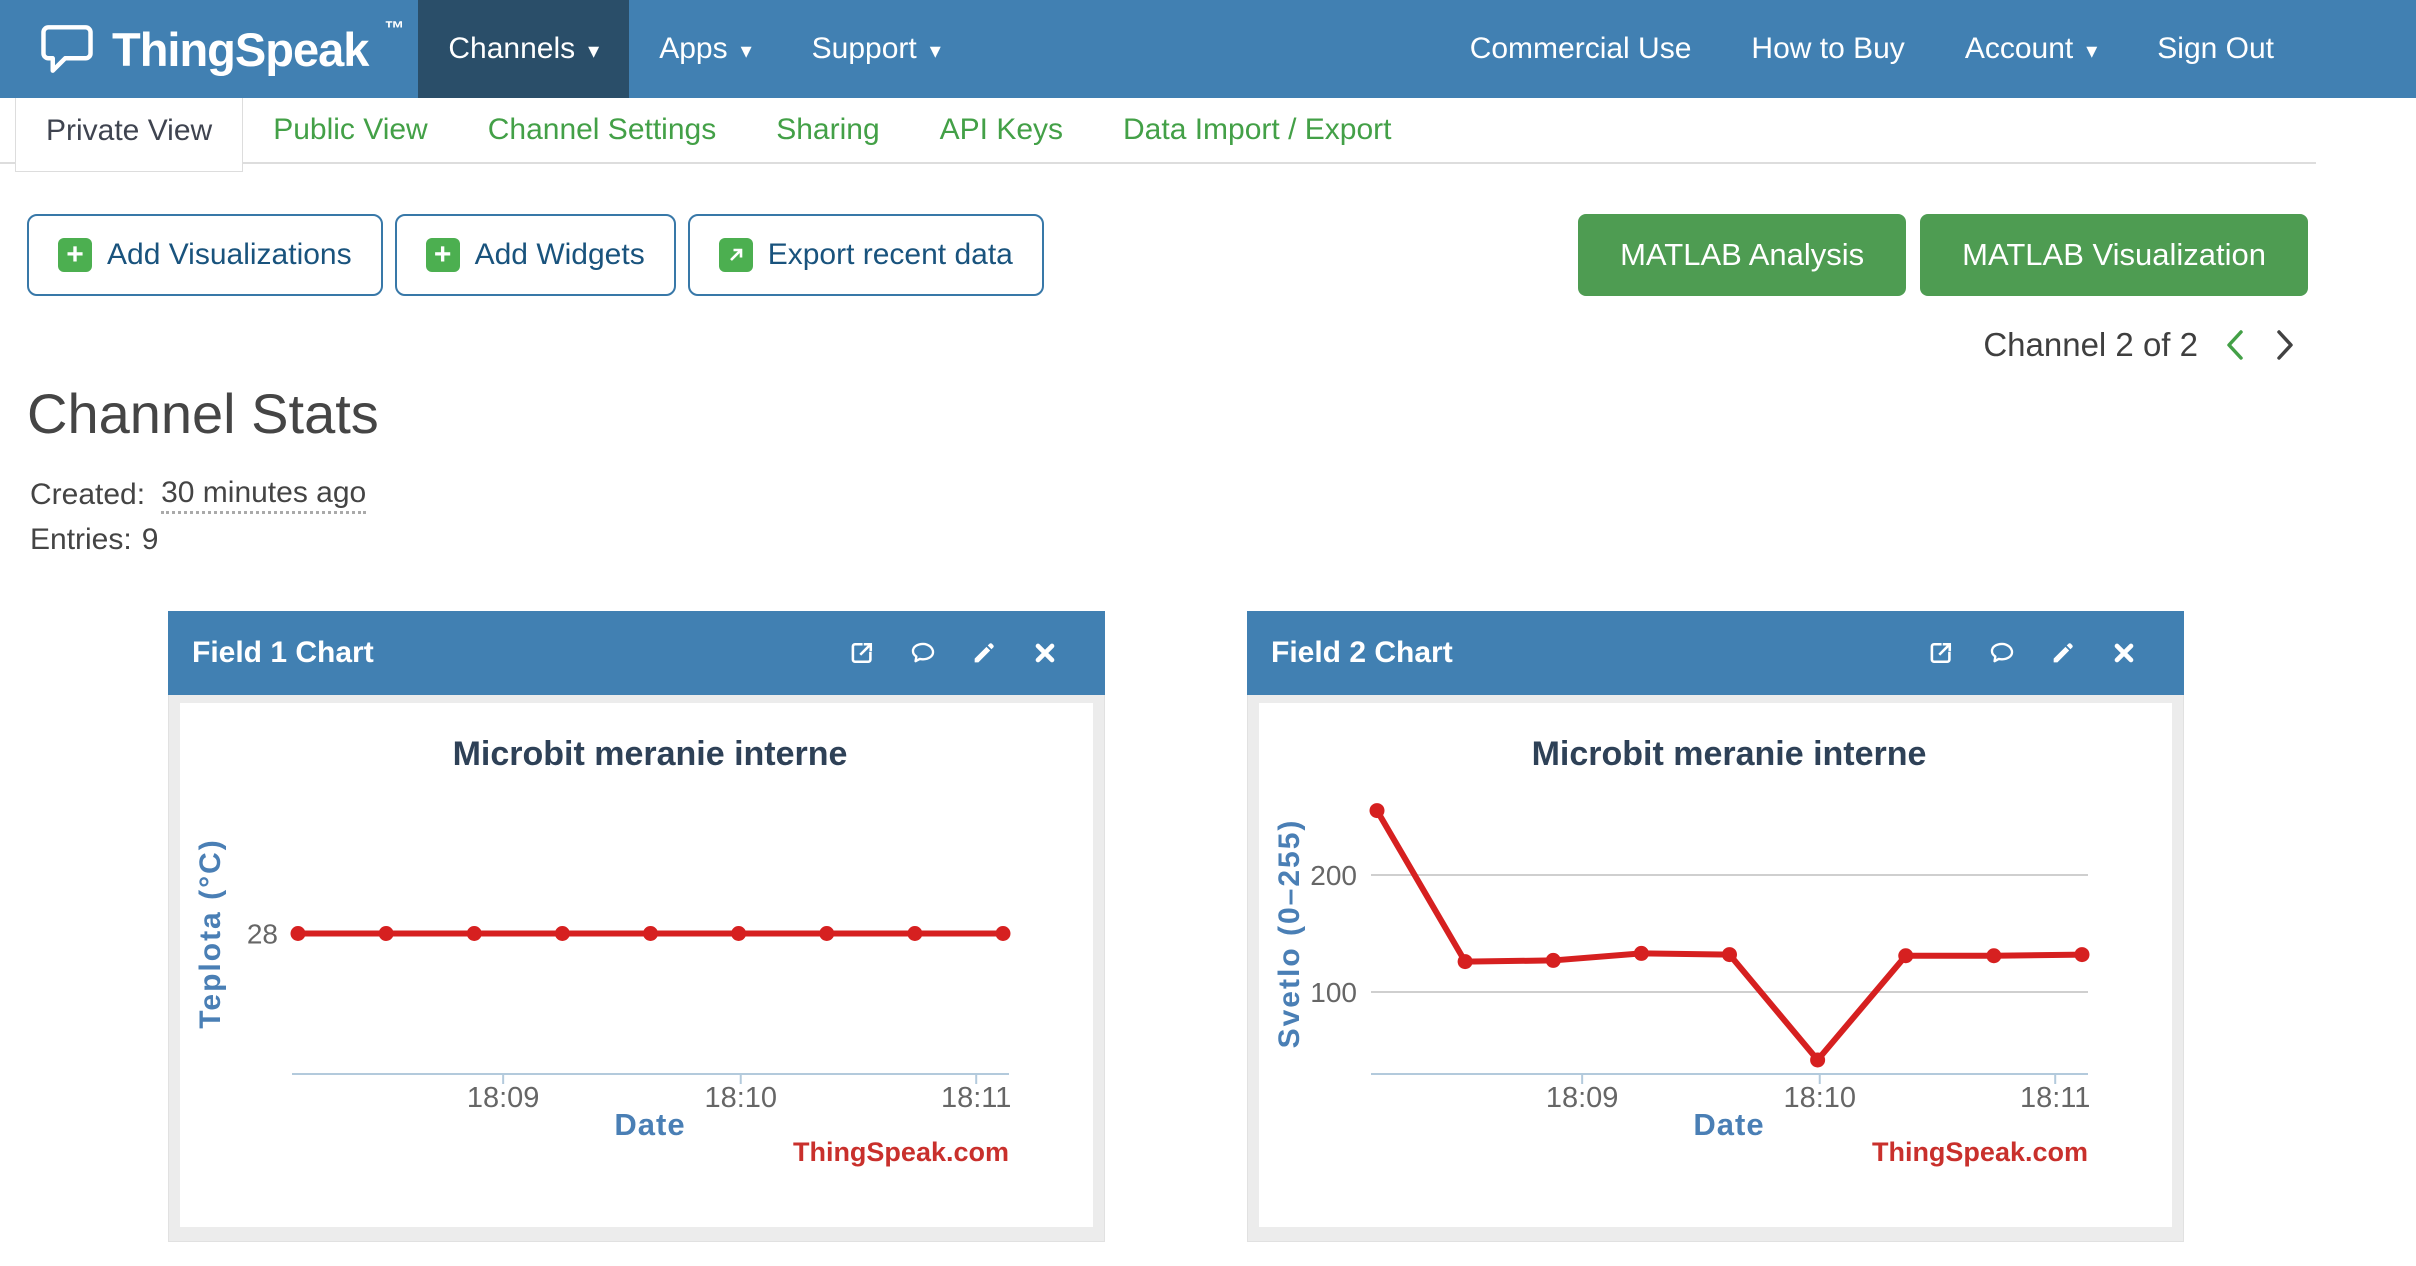 The width and height of the screenshot is (2416, 1266). Describe the element at coordinates (1257, 129) in the screenshot. I see `tab-data-import-export: Data Import / Export` at that location.